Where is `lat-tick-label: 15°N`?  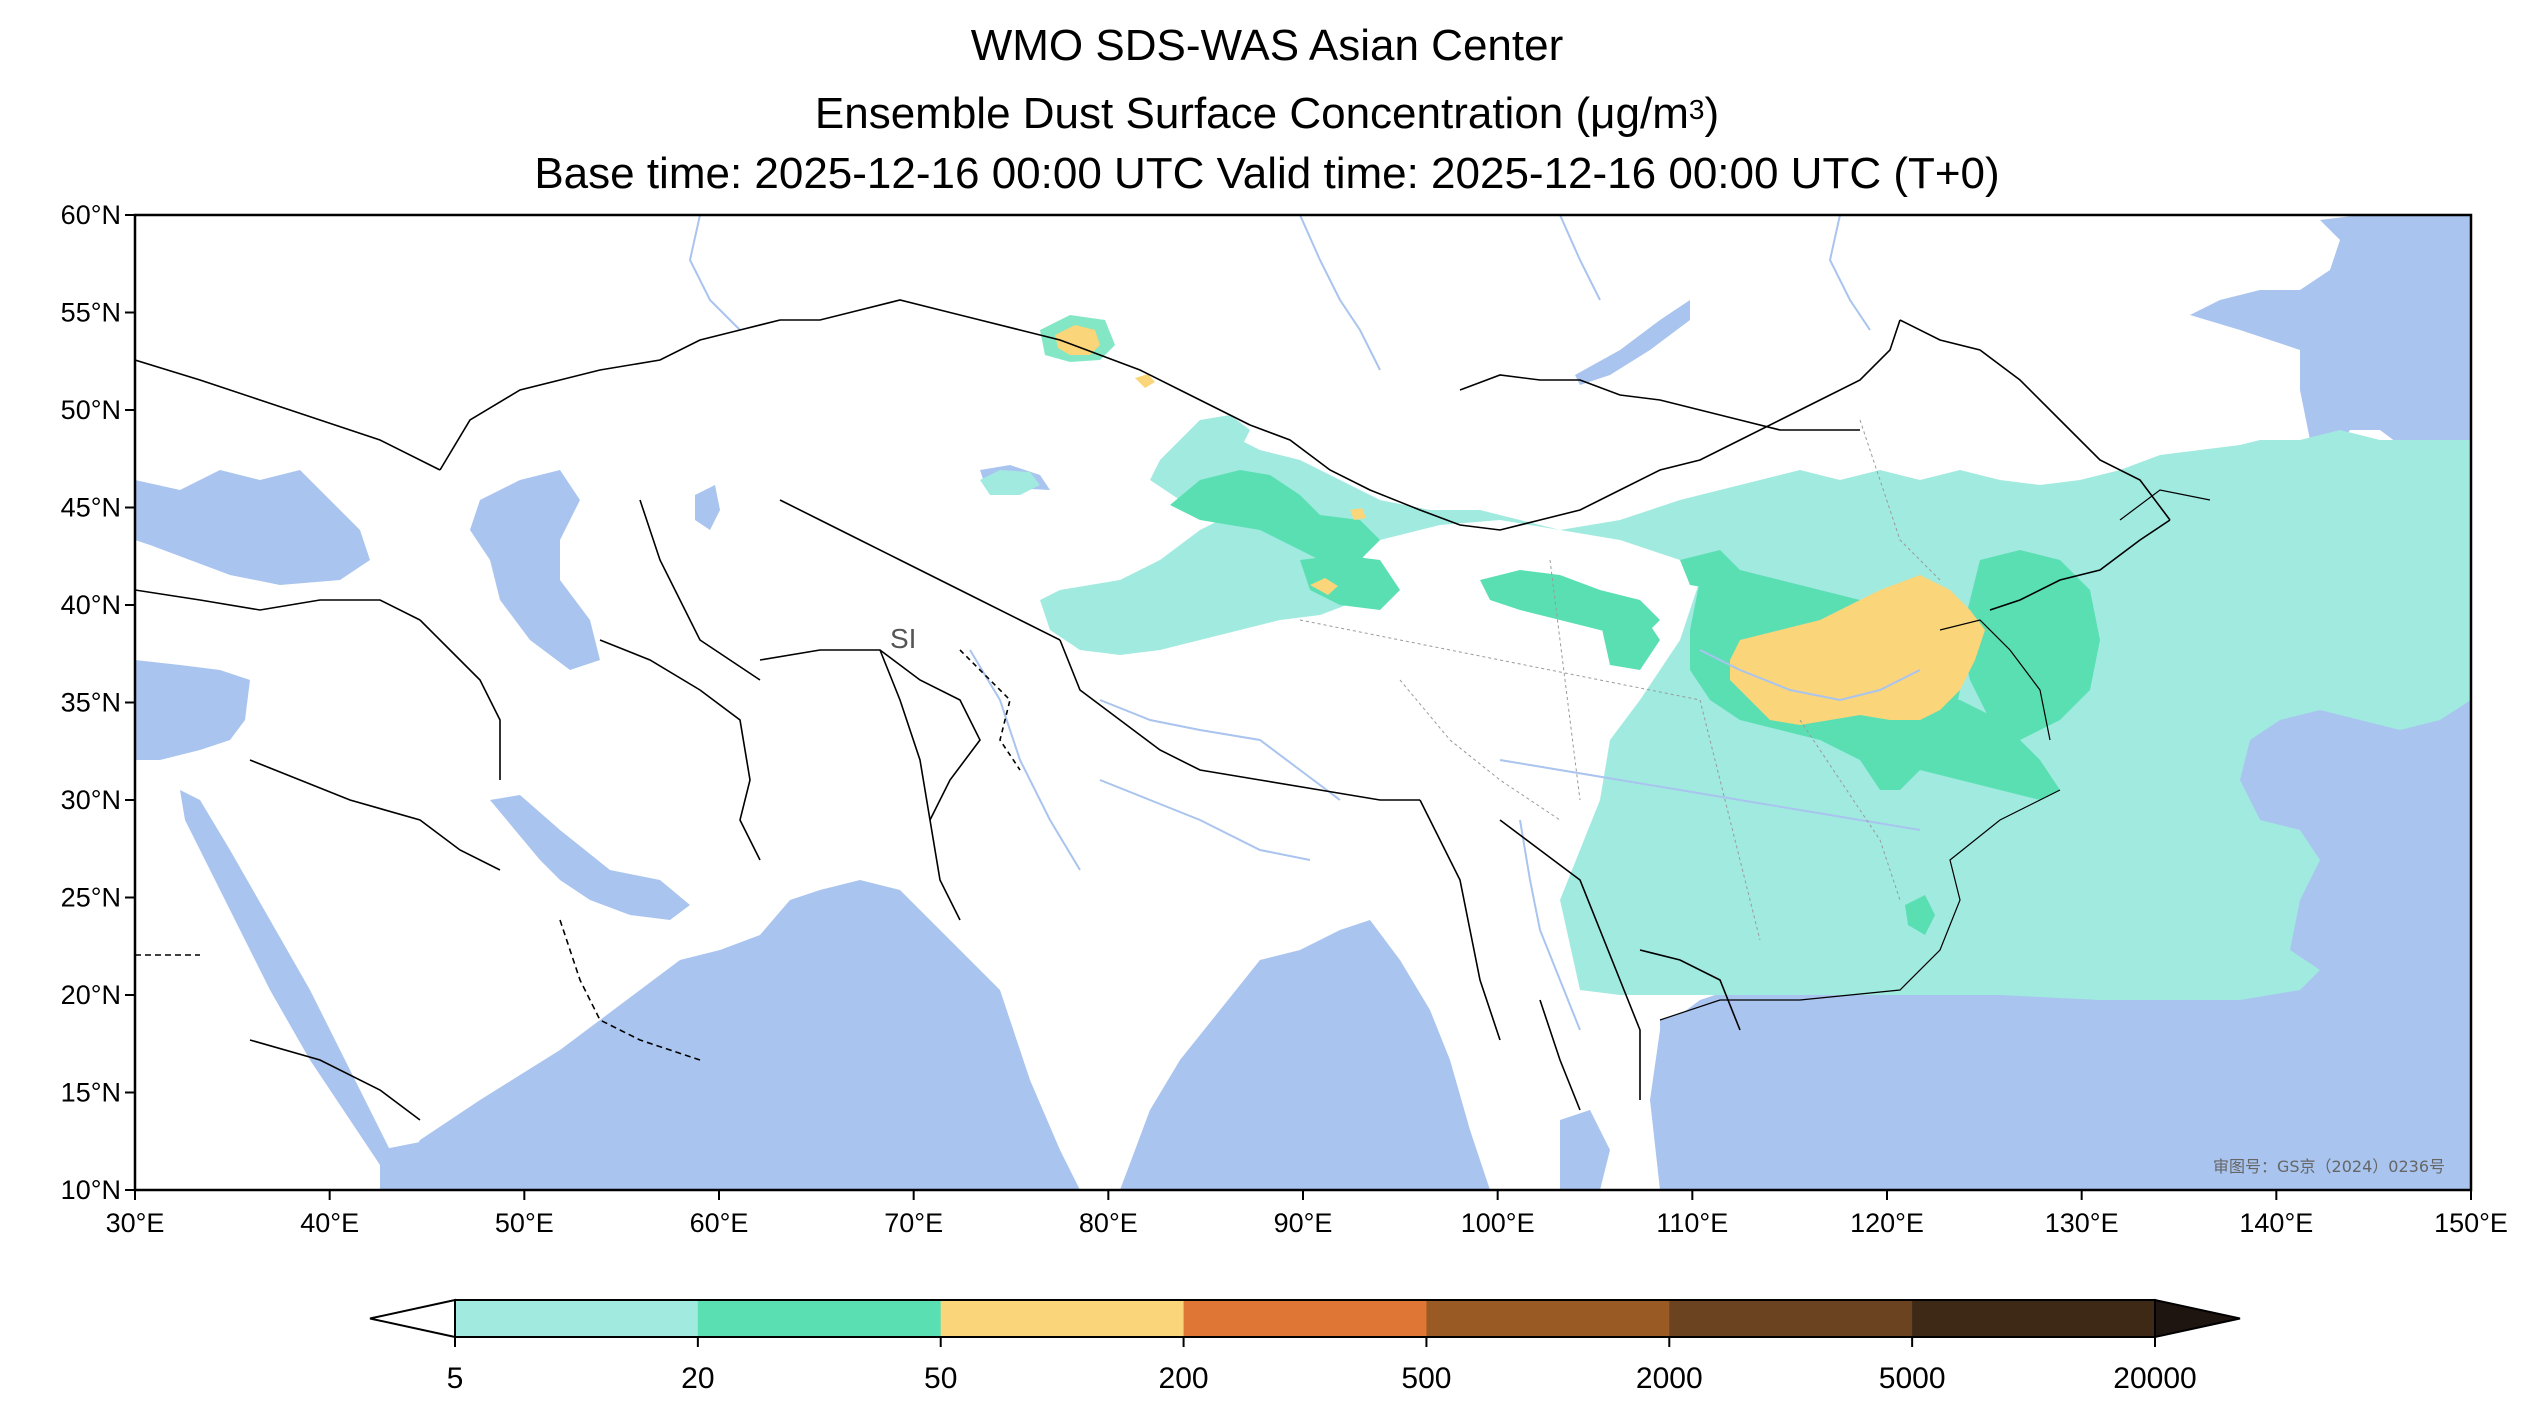
lat-tick-label: 15°N is located at coordinates (91, 1093).